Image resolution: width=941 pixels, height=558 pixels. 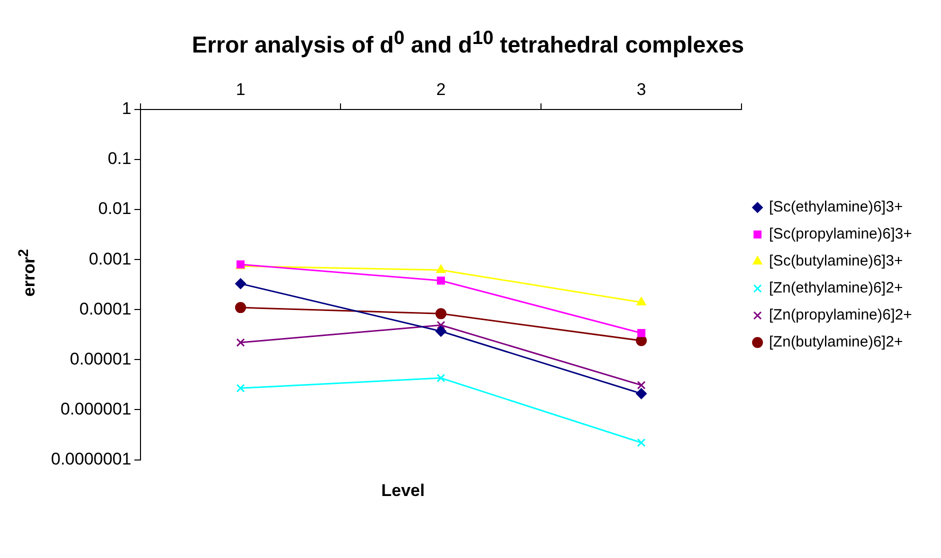 I want to click on x-tick-label: 2, so click(x=441, y=89).